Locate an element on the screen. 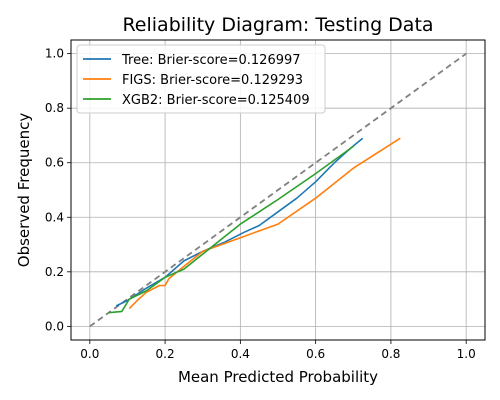  x-axis-ticks: 0.0 0.2 0.4 0.6 0.8 1.0 is located at coordinates (278, 350).